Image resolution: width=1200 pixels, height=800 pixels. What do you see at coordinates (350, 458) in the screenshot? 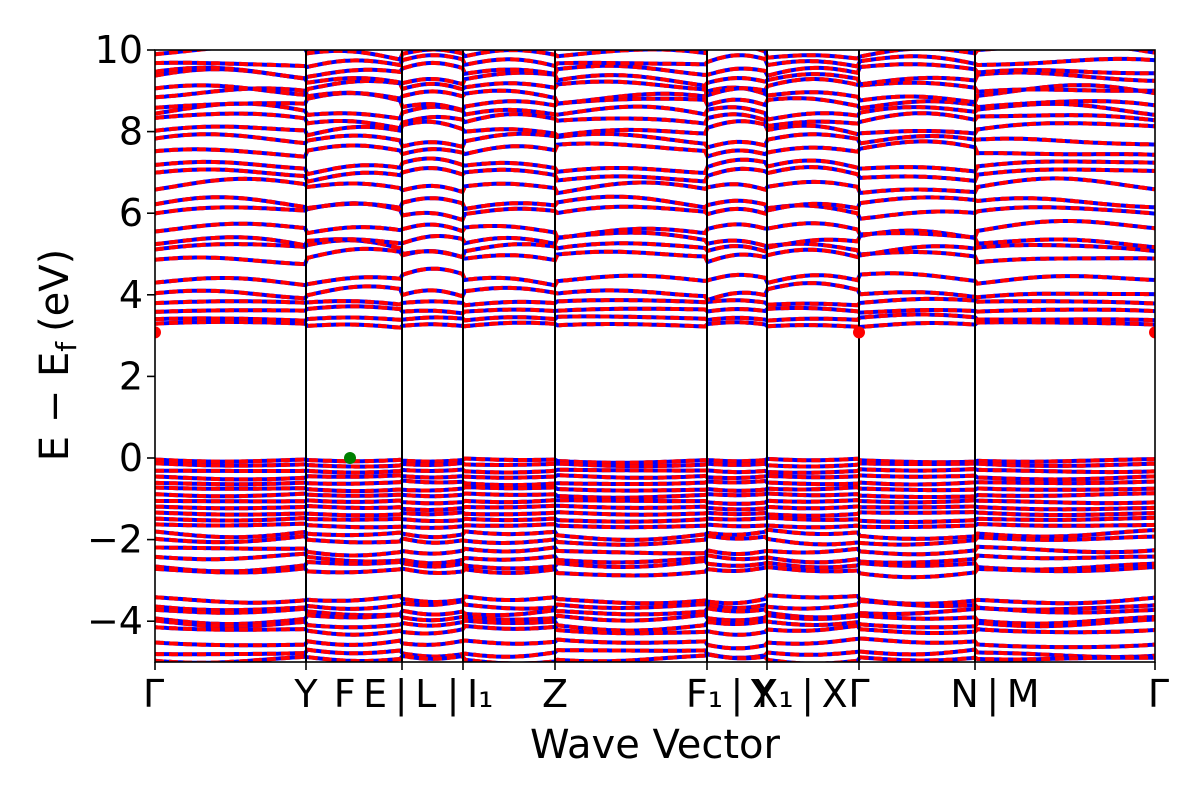
I see `valence-band-maximum-marker` at bounding box center [350, 458].